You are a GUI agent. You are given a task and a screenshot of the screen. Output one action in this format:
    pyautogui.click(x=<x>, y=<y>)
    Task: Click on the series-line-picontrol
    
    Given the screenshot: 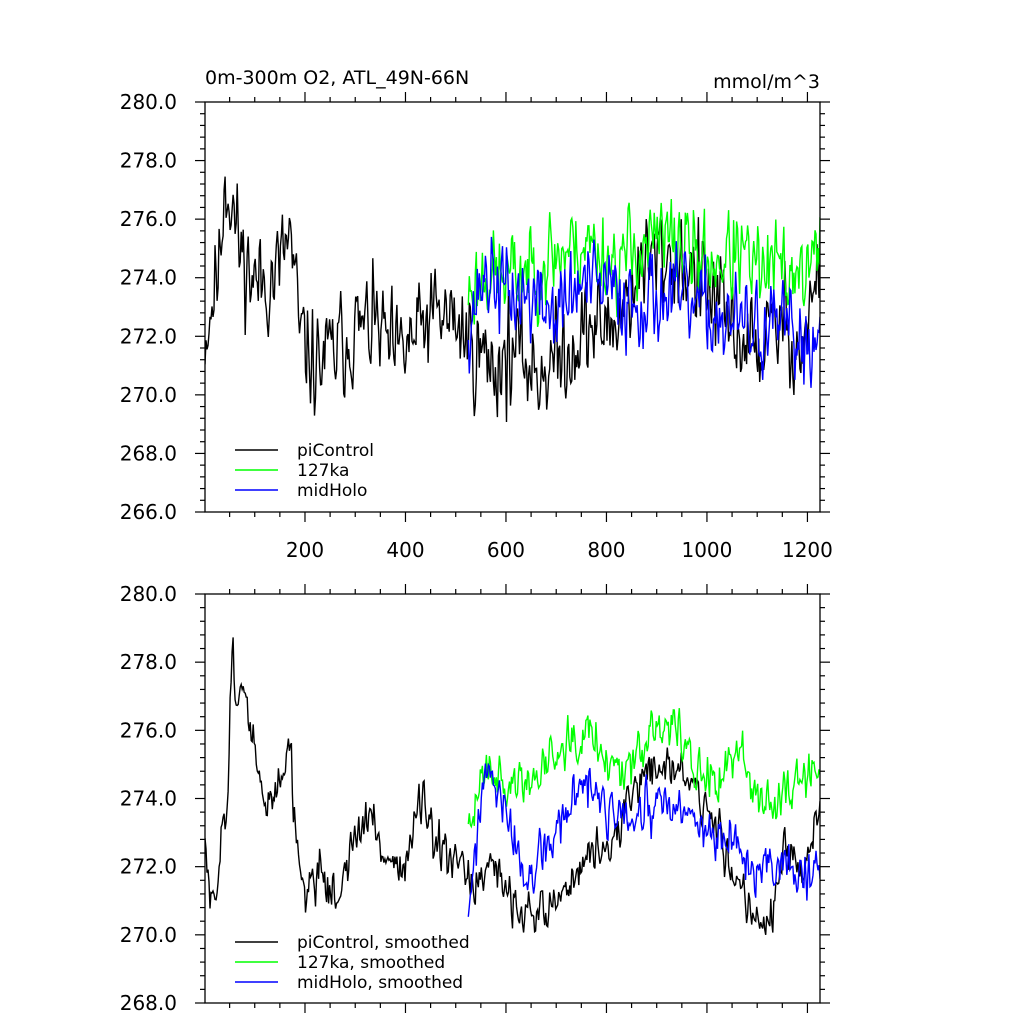 What is the action you would take?
    pyautogui.click(x=512, y=299)
    